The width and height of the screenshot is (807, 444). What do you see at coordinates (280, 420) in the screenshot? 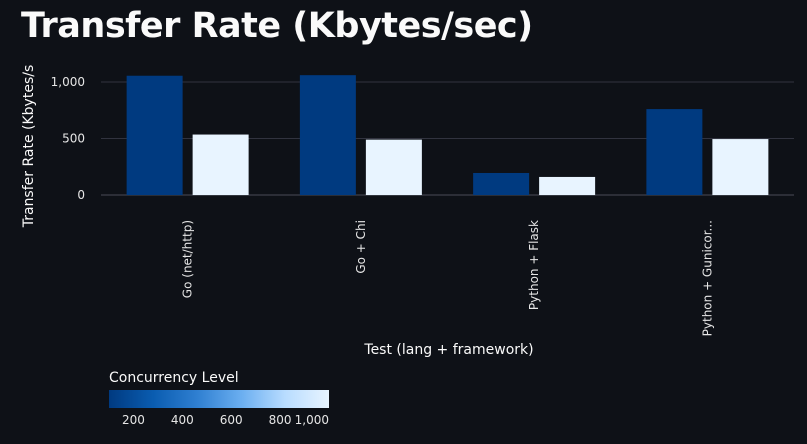
I see `legend-tick-label: 800` at bounding box center [280, 420].